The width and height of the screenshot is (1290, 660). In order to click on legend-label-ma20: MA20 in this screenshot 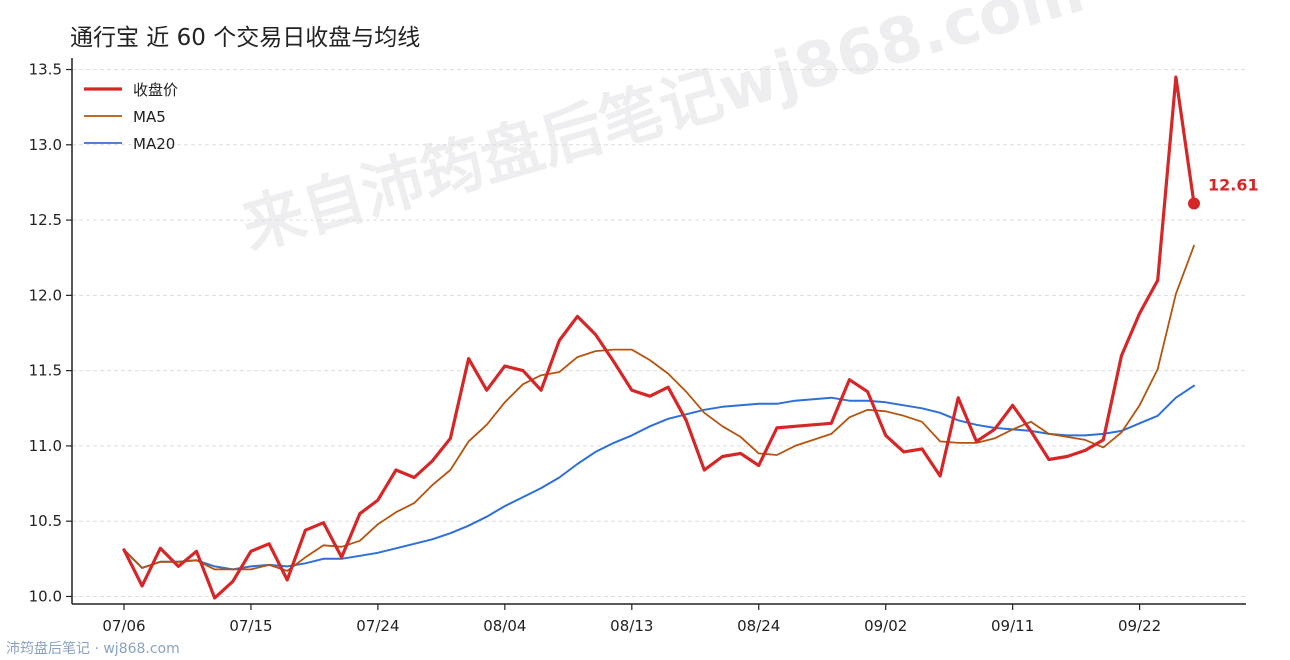, I will do `click(154, 144)`.